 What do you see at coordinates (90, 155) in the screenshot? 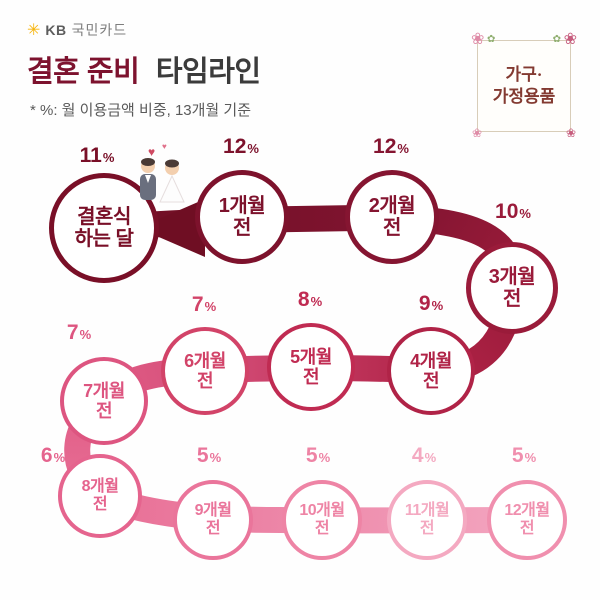
I see `percent-value: 11` at bounding box center [90, 155].